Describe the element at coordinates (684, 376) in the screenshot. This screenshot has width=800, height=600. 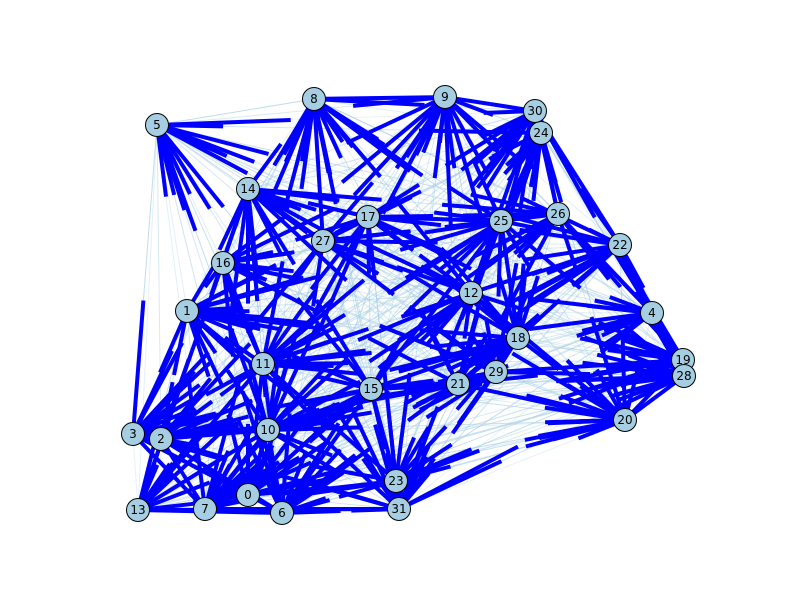
I see `node-28: 28` at that location.